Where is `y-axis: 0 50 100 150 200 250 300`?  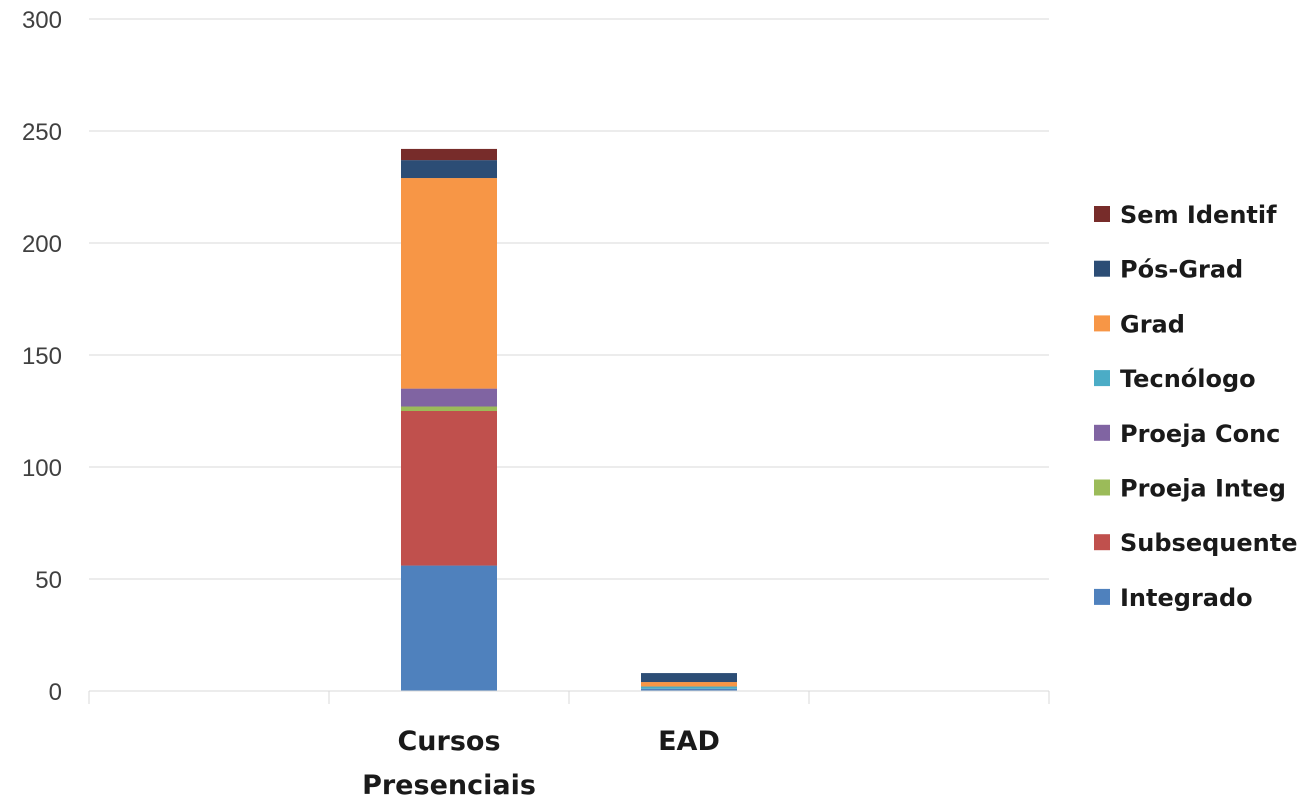 y-axis: 0 50 100 150 200 250 300 is located at coordinates (42, 356).